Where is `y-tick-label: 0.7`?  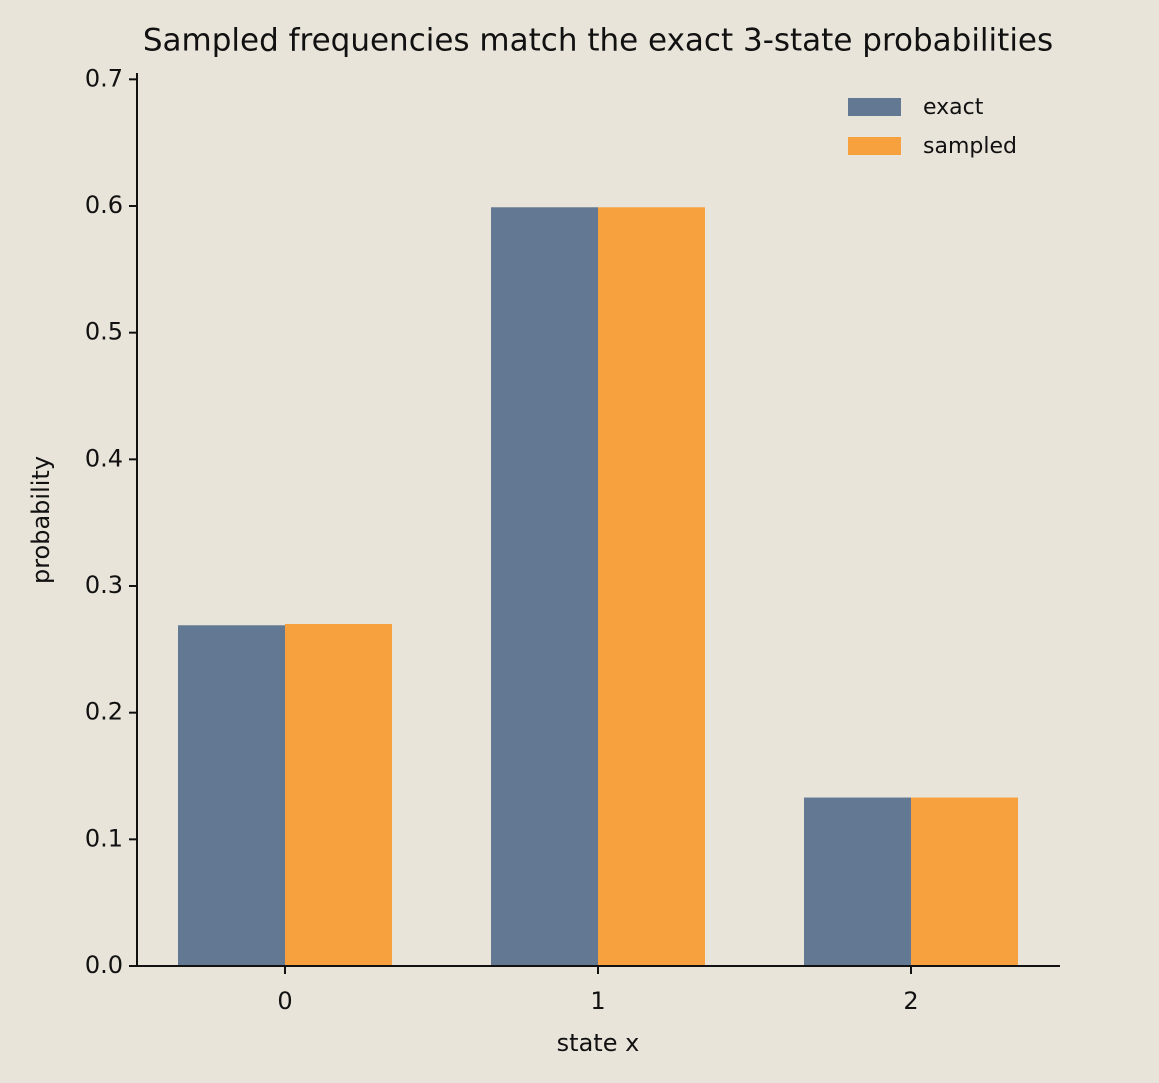
y-tick-label: 0.7 is located at coordinates (104, 78).